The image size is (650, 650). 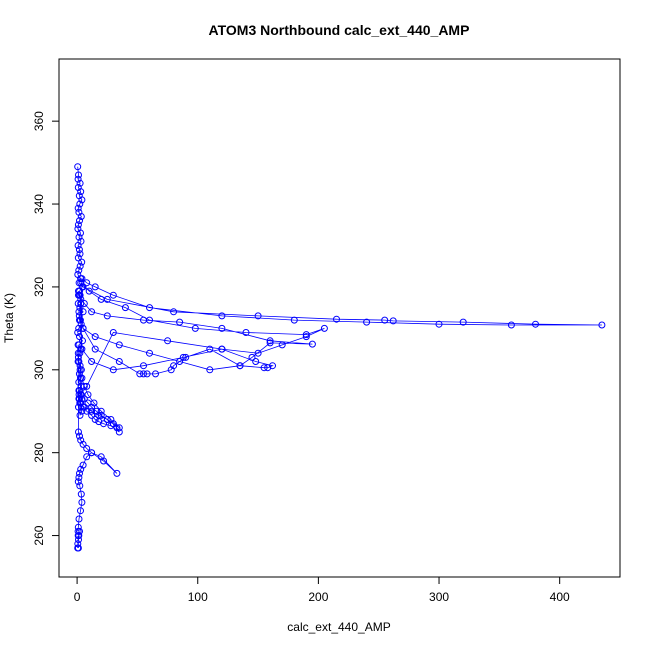 I want to click on x-tick-label: 300, so click(x=439, y=597).